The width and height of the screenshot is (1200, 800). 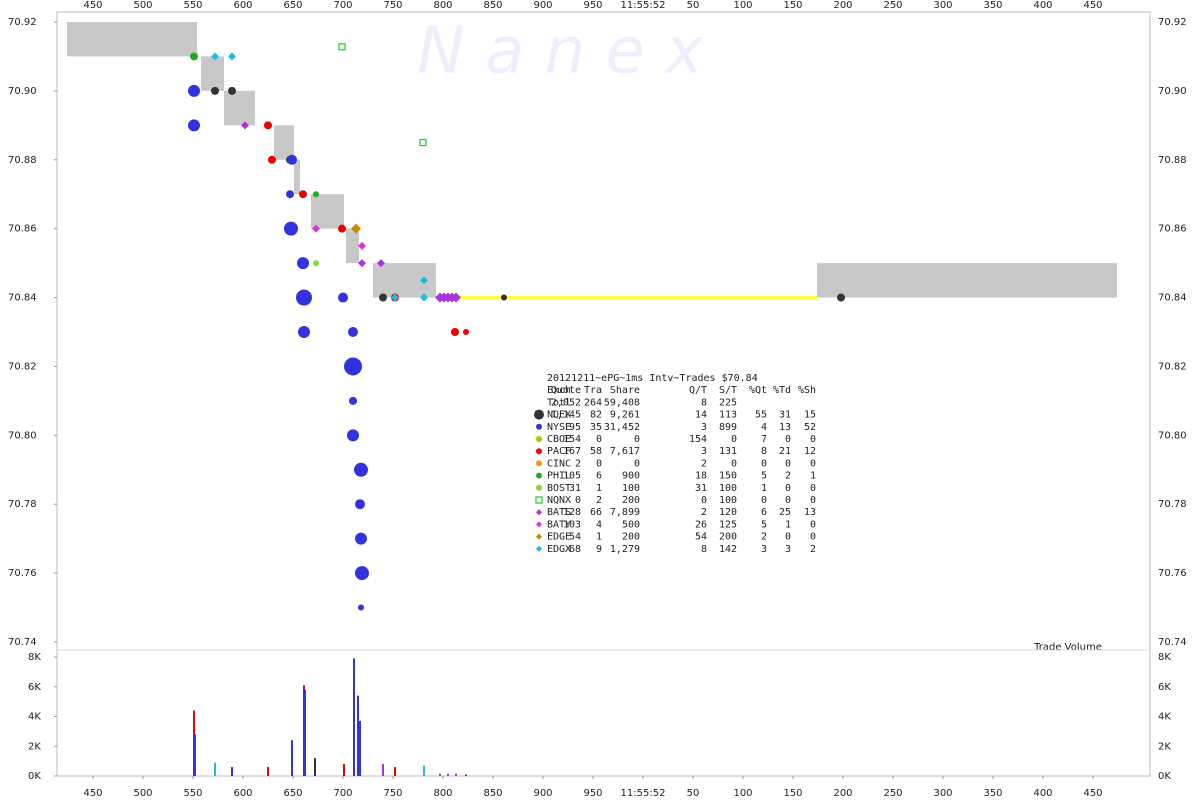 I want to click on watermark: N a n e x, so click(x=560, y=52).